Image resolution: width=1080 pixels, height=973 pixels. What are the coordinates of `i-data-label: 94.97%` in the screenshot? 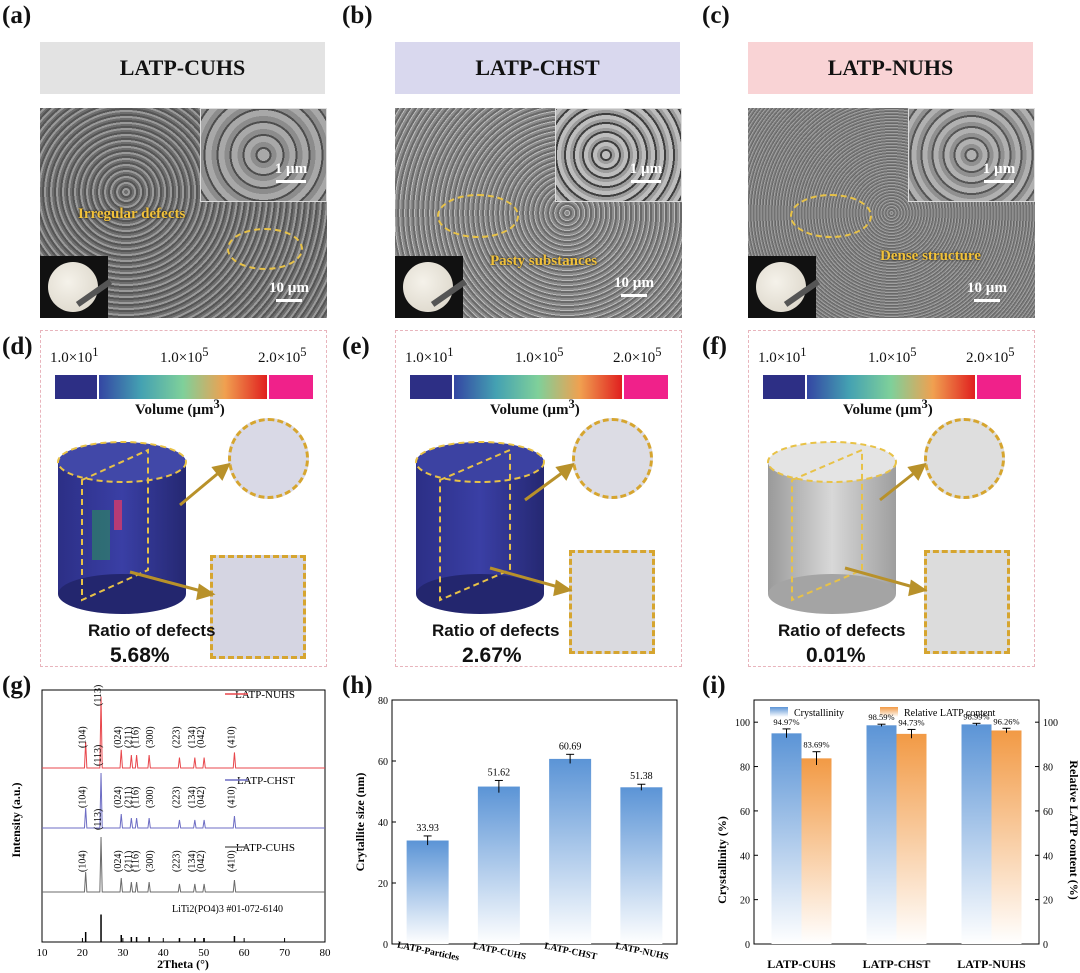 It's located at (786, 722).